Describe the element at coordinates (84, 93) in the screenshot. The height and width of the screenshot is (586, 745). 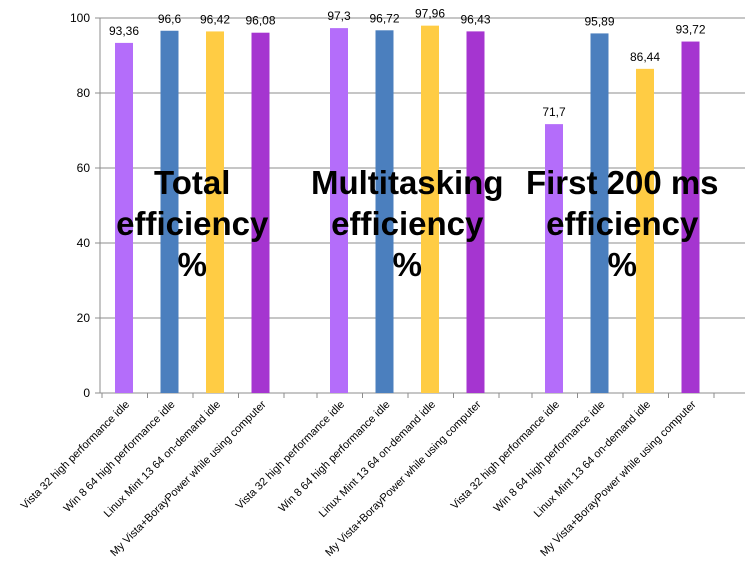
I see `y-tick-label: 80` at that location.